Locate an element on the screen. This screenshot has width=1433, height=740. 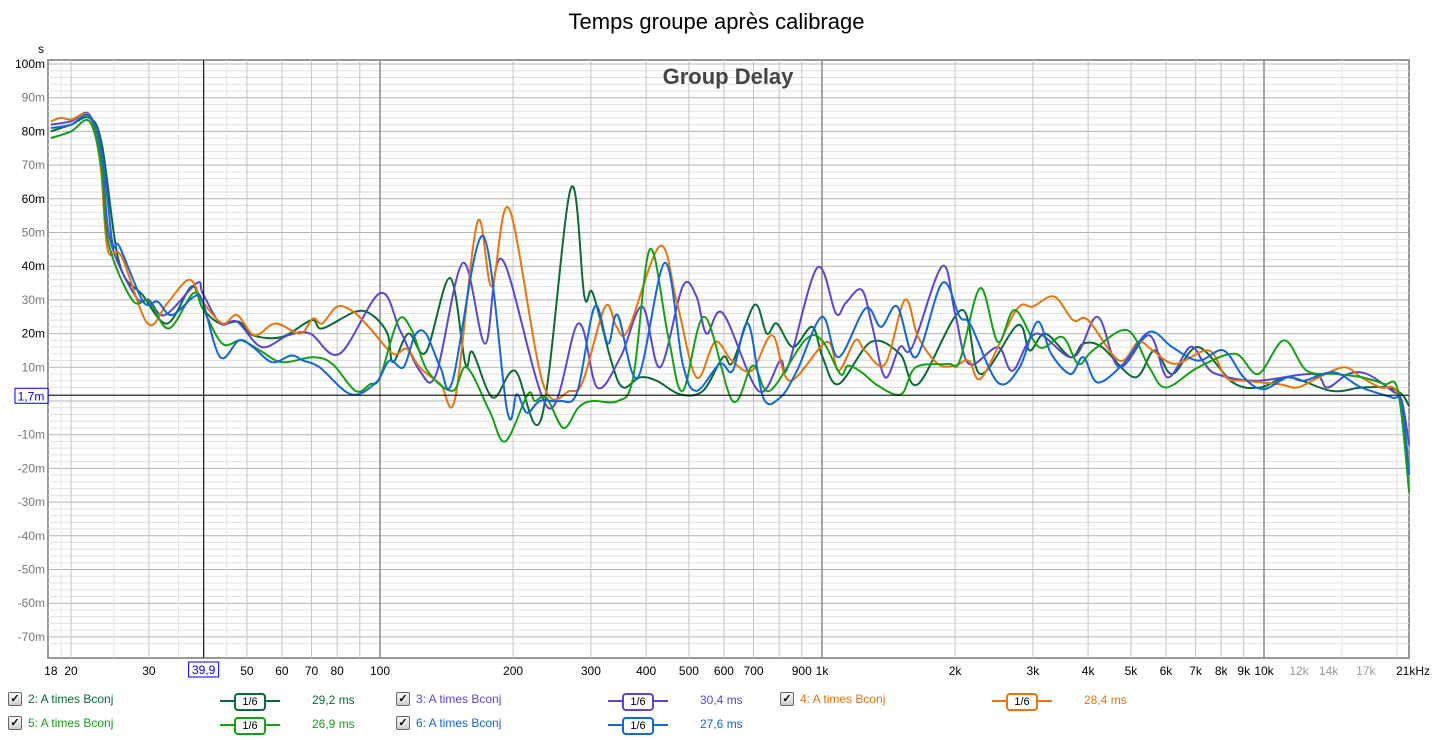
y-tick-label: 20m is located at coordinates (33, 334).